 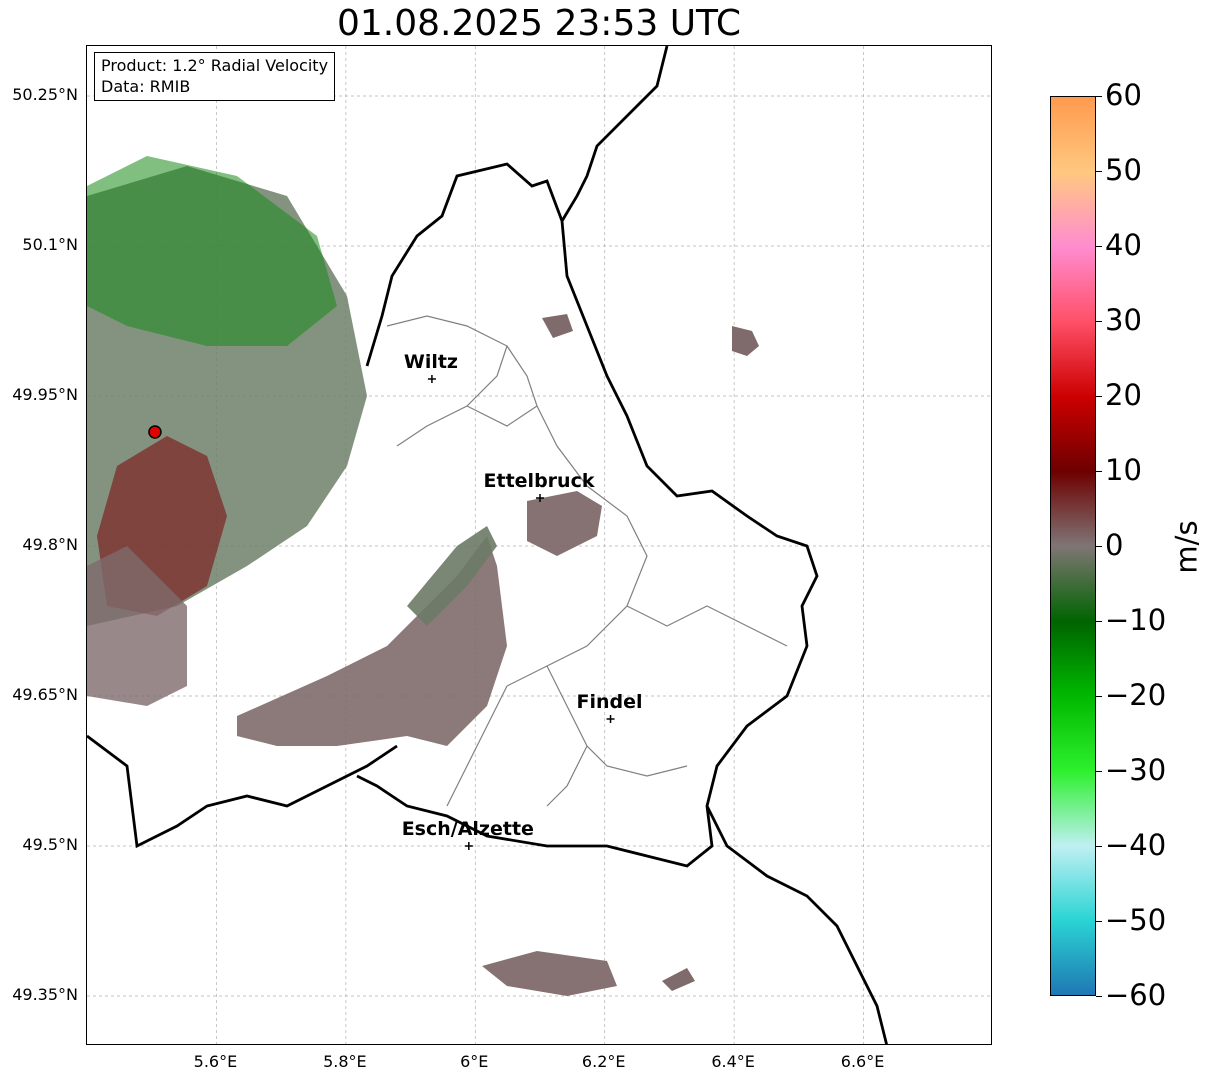 What do you see at coordinates (1136, 920) in the screenshot?
I see `colorbar-tick-label: −50` at bounding box center [1136, 920].